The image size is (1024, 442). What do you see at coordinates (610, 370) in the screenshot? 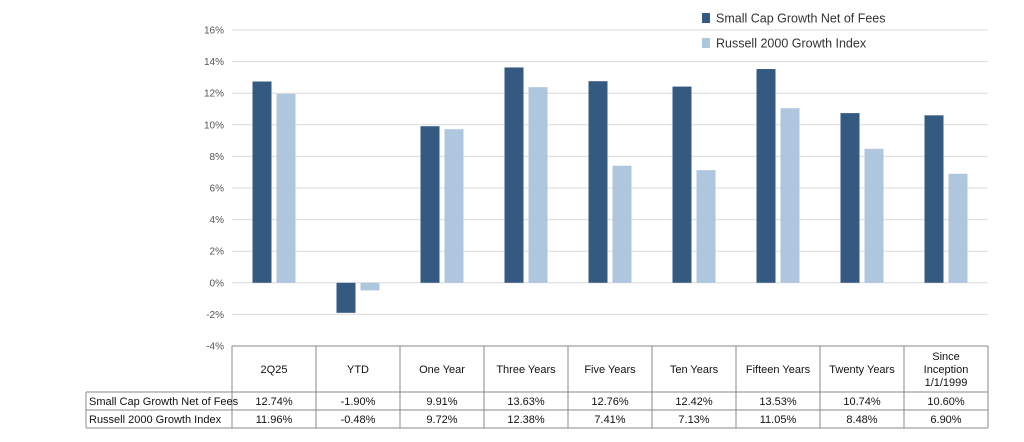
I see `category-label: Five Years` at bounding box center [610, 370].